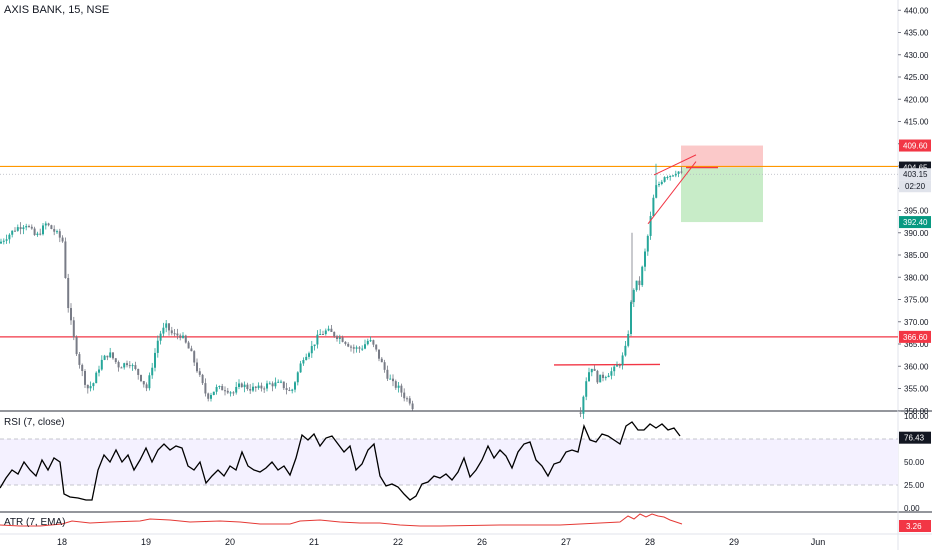 The height and width of the screenshot is (555, 932). I want to click on time-tick-label: 20, so click(230, 542).